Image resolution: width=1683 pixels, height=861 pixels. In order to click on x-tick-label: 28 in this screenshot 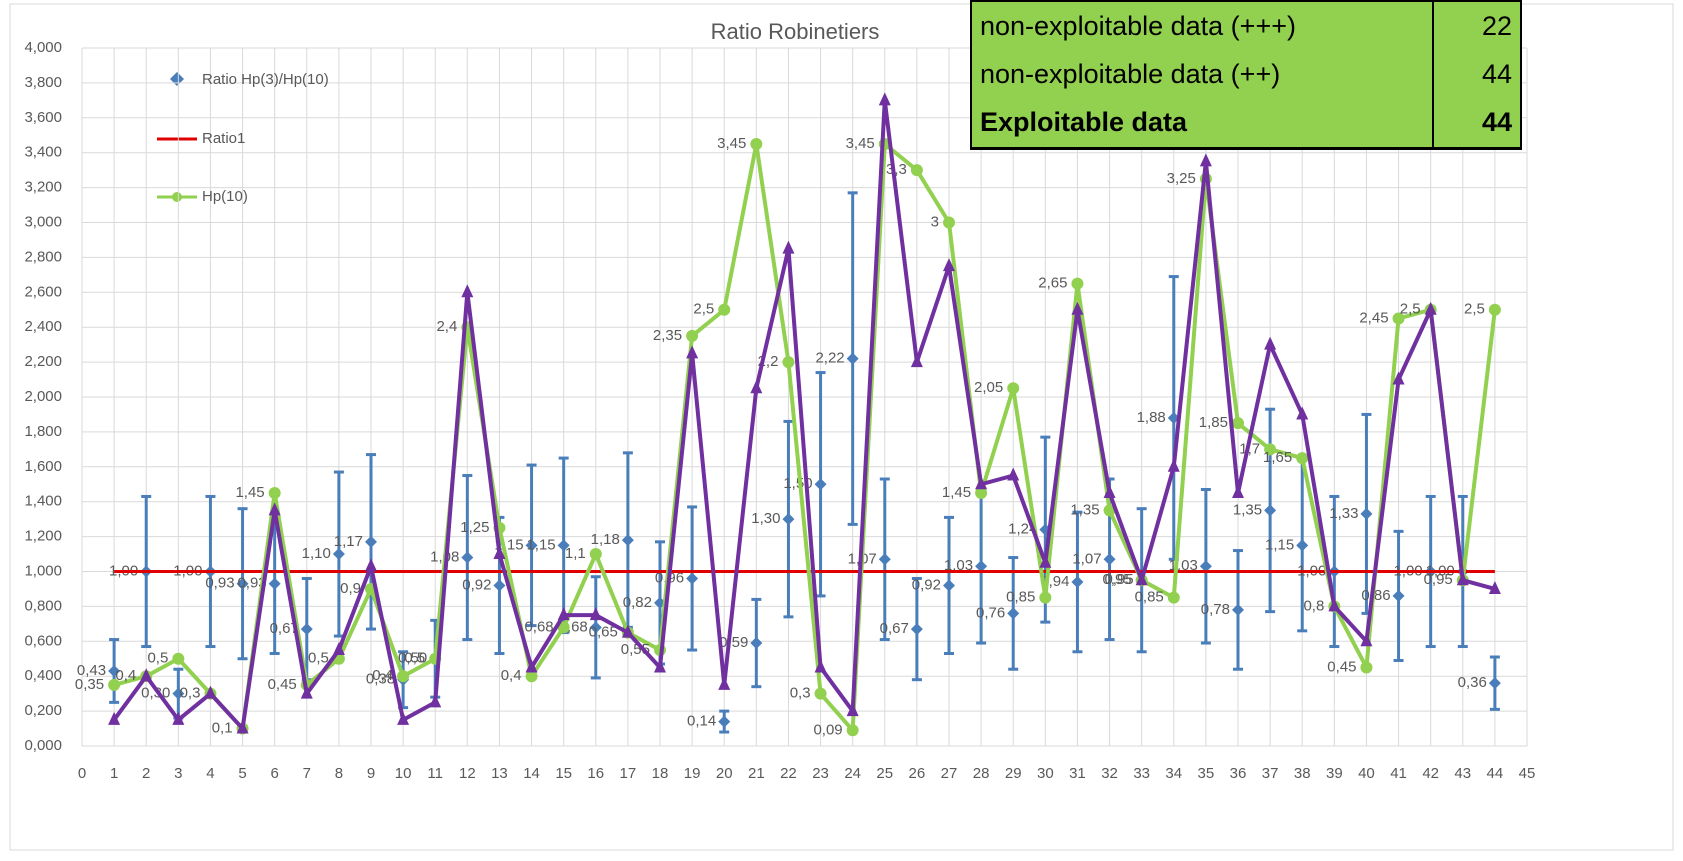, I will do `click(981, 773)`.